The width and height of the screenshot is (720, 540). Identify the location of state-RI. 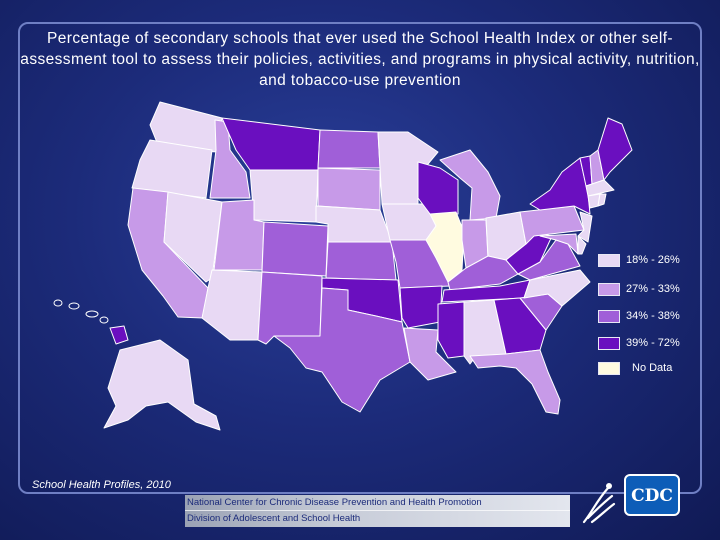
(602, 200).